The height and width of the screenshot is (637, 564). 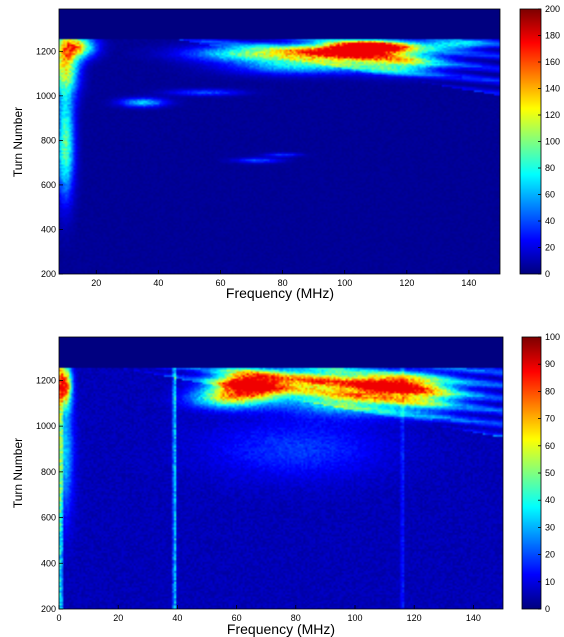 I want to click on y-axis-label-2: Turn Number, so click(x=18, y=473).